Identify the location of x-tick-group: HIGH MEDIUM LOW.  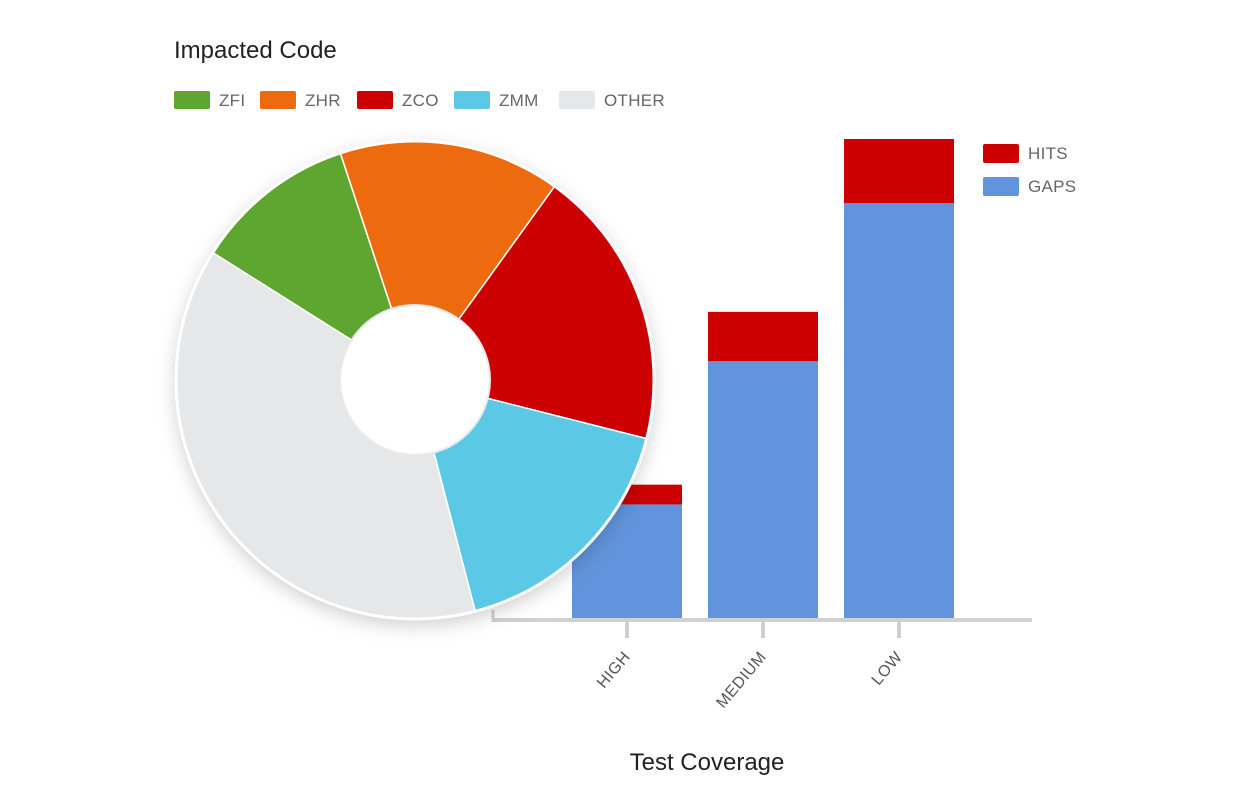
(750, 667).